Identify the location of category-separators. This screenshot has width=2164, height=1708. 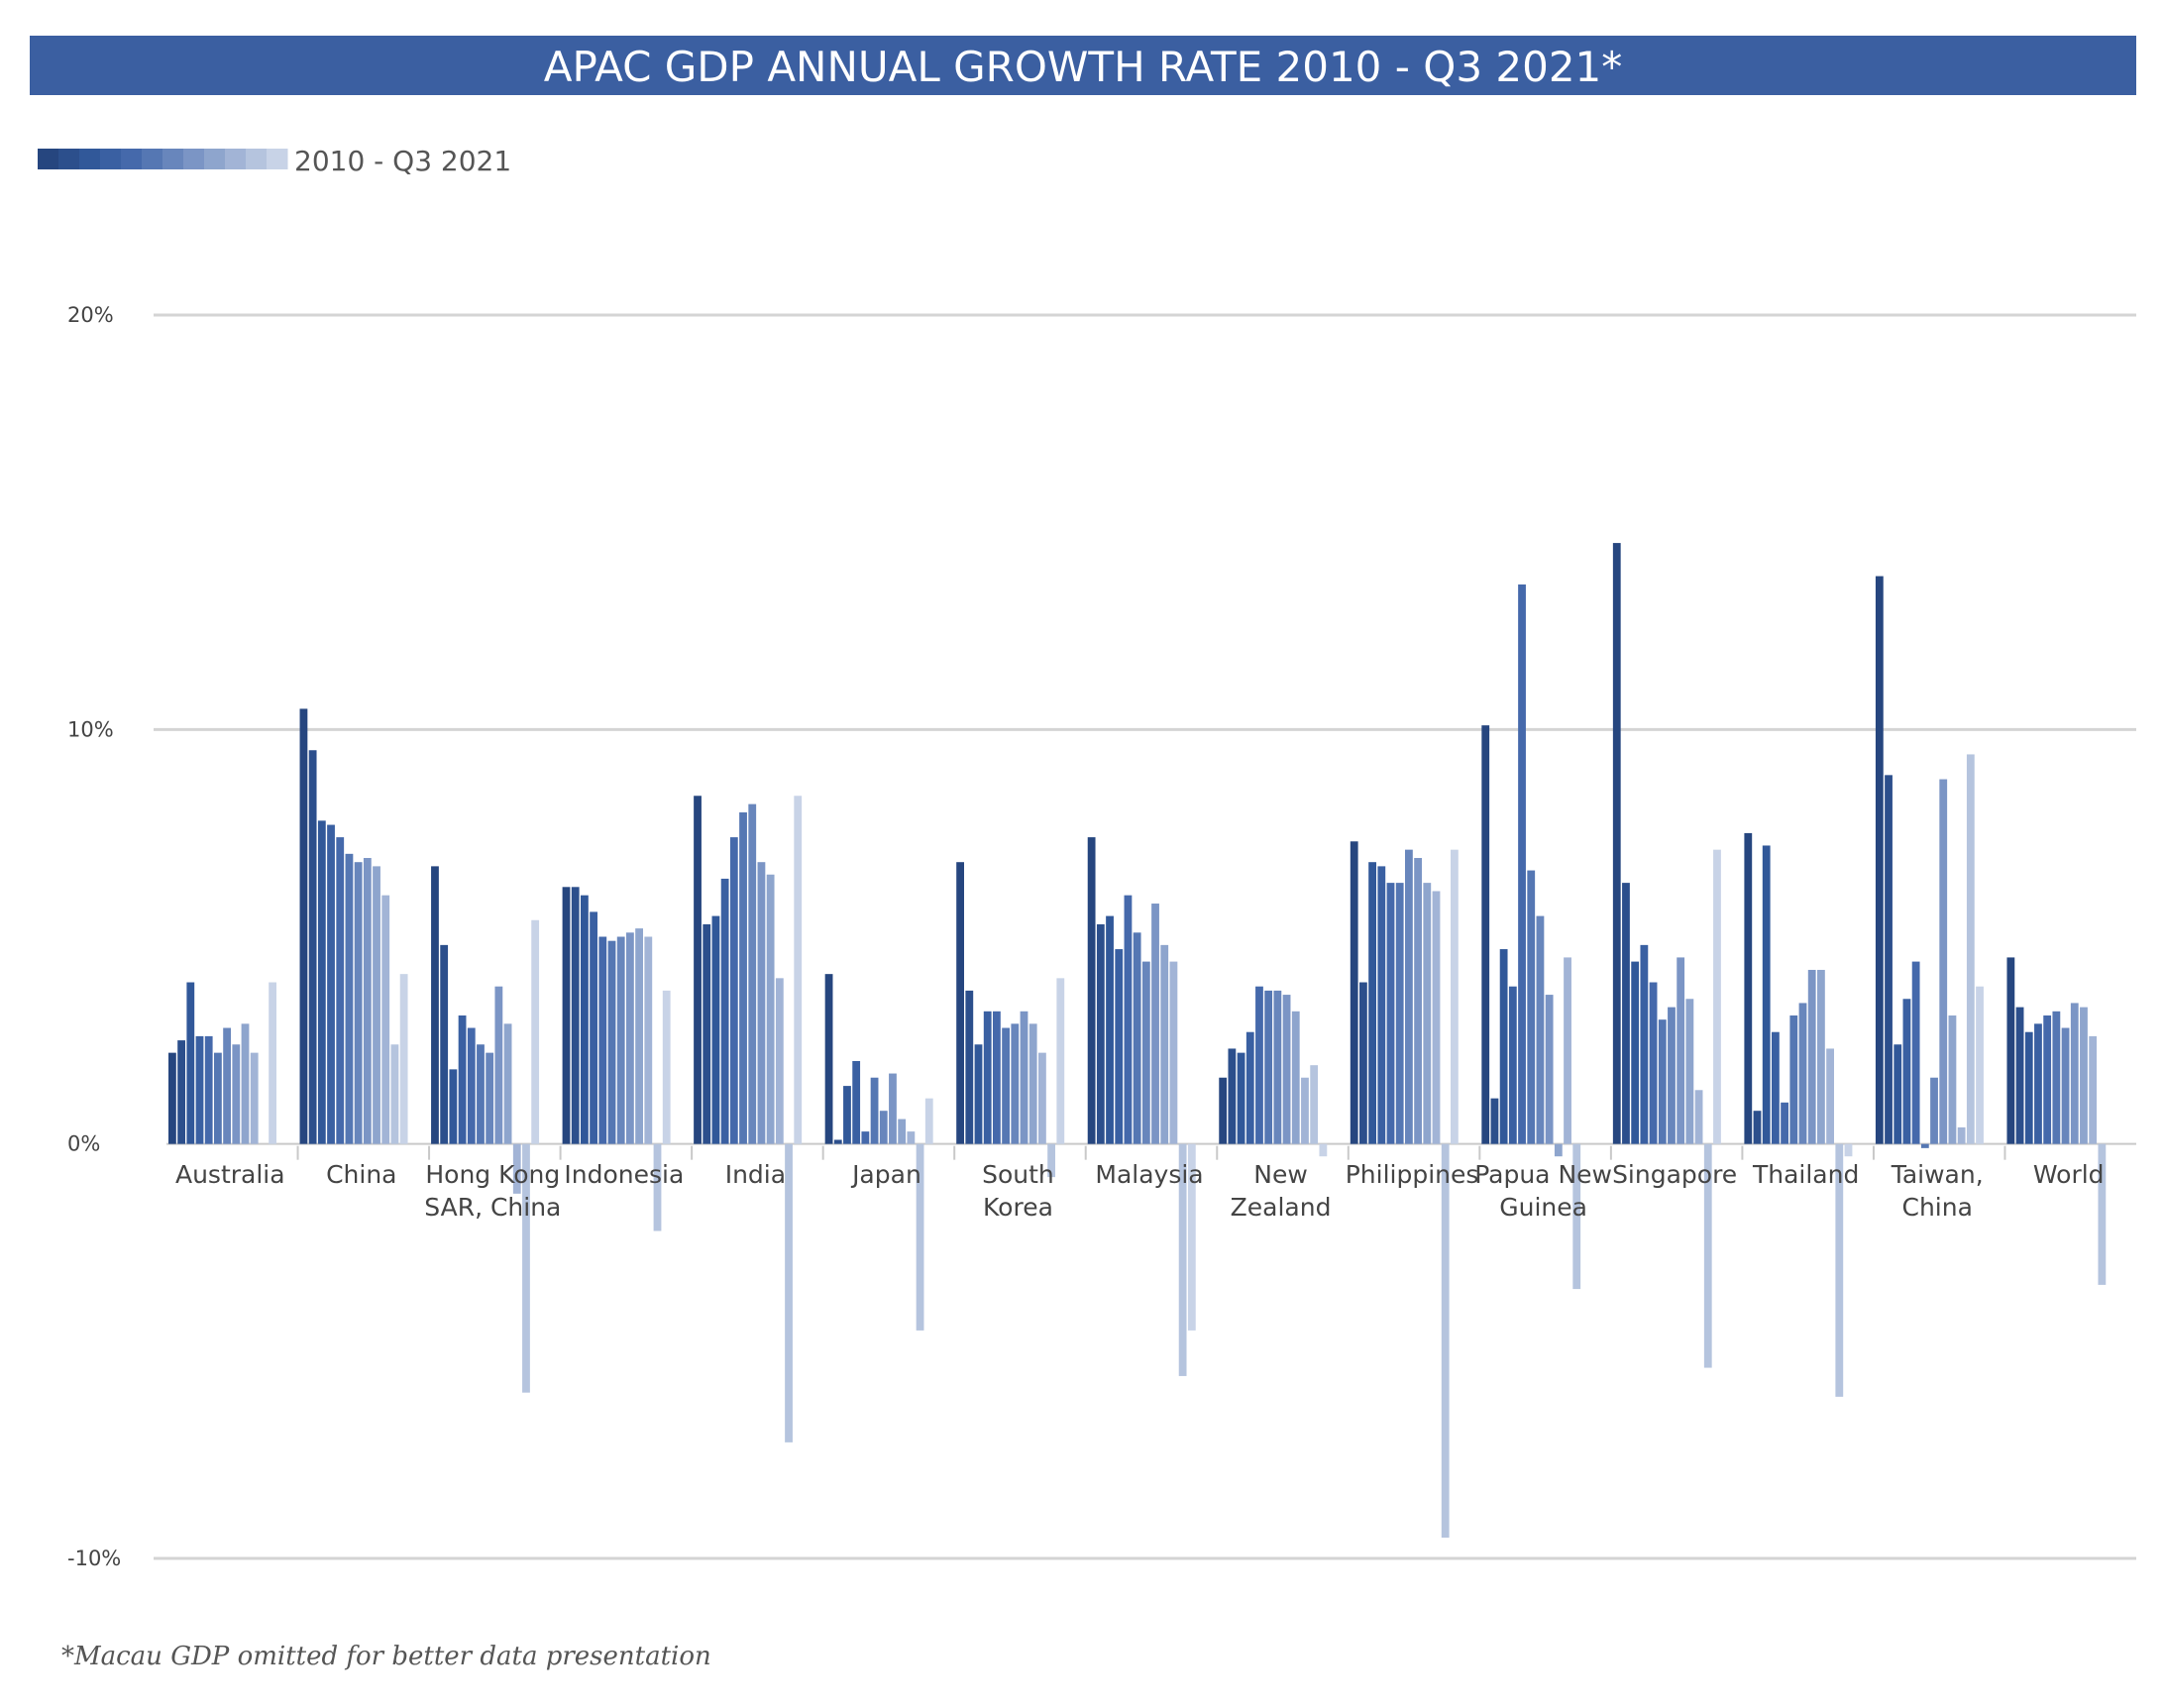
(1151, 1152).